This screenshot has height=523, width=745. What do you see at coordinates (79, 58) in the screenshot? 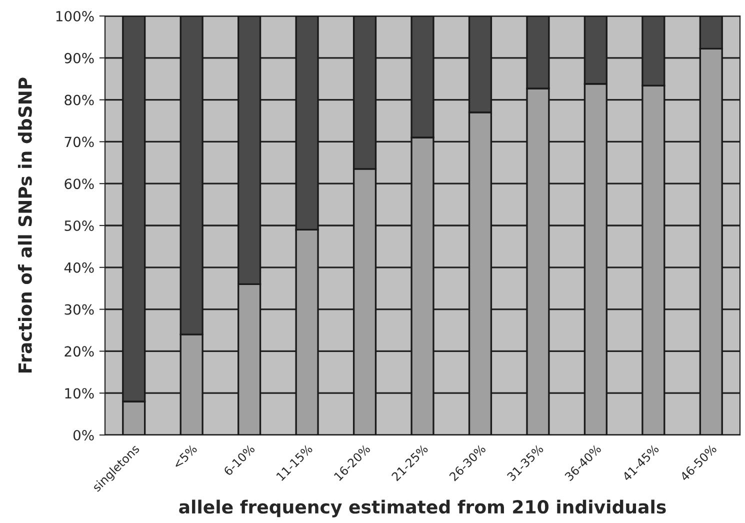
I see `y-tick-label: 90%` at bounding box center [79, 58].